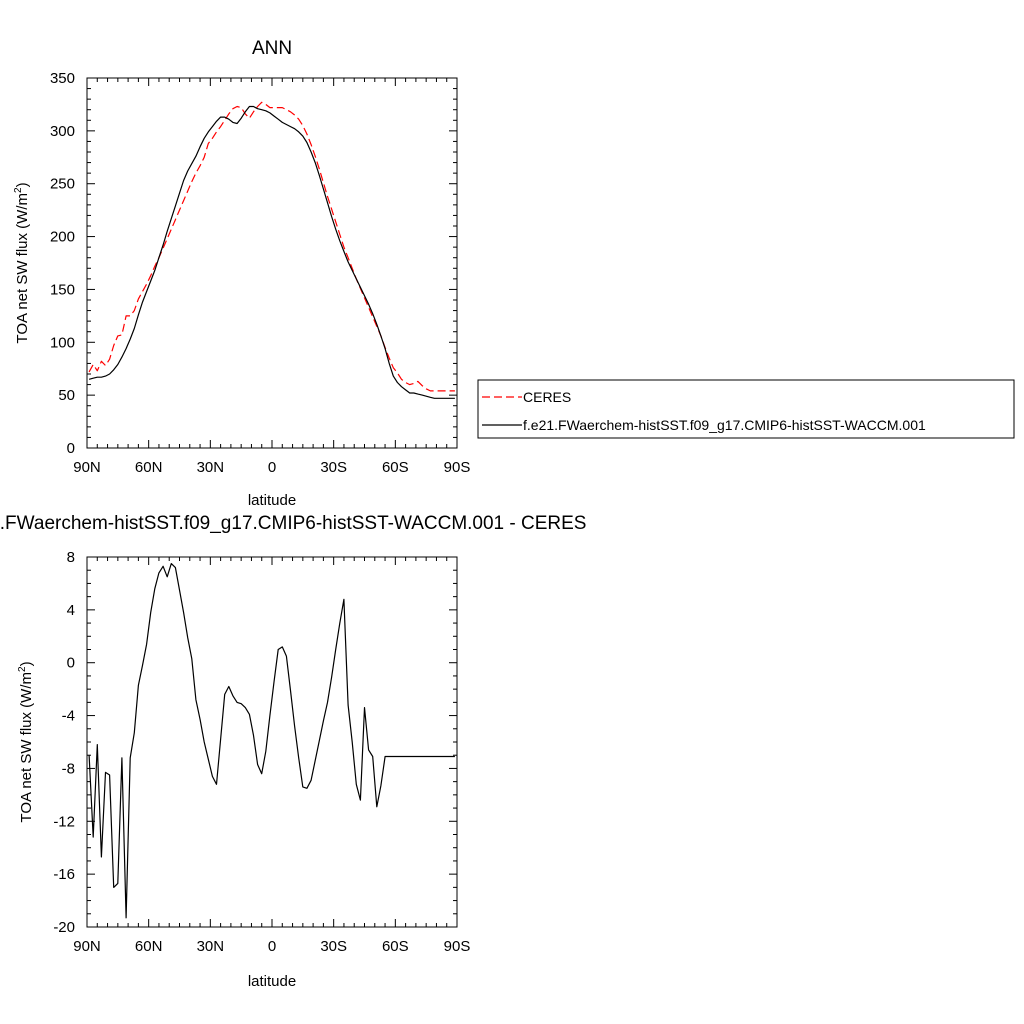  I want to click on panel-bottom-y-tick-label: -20, so click(64, 927).